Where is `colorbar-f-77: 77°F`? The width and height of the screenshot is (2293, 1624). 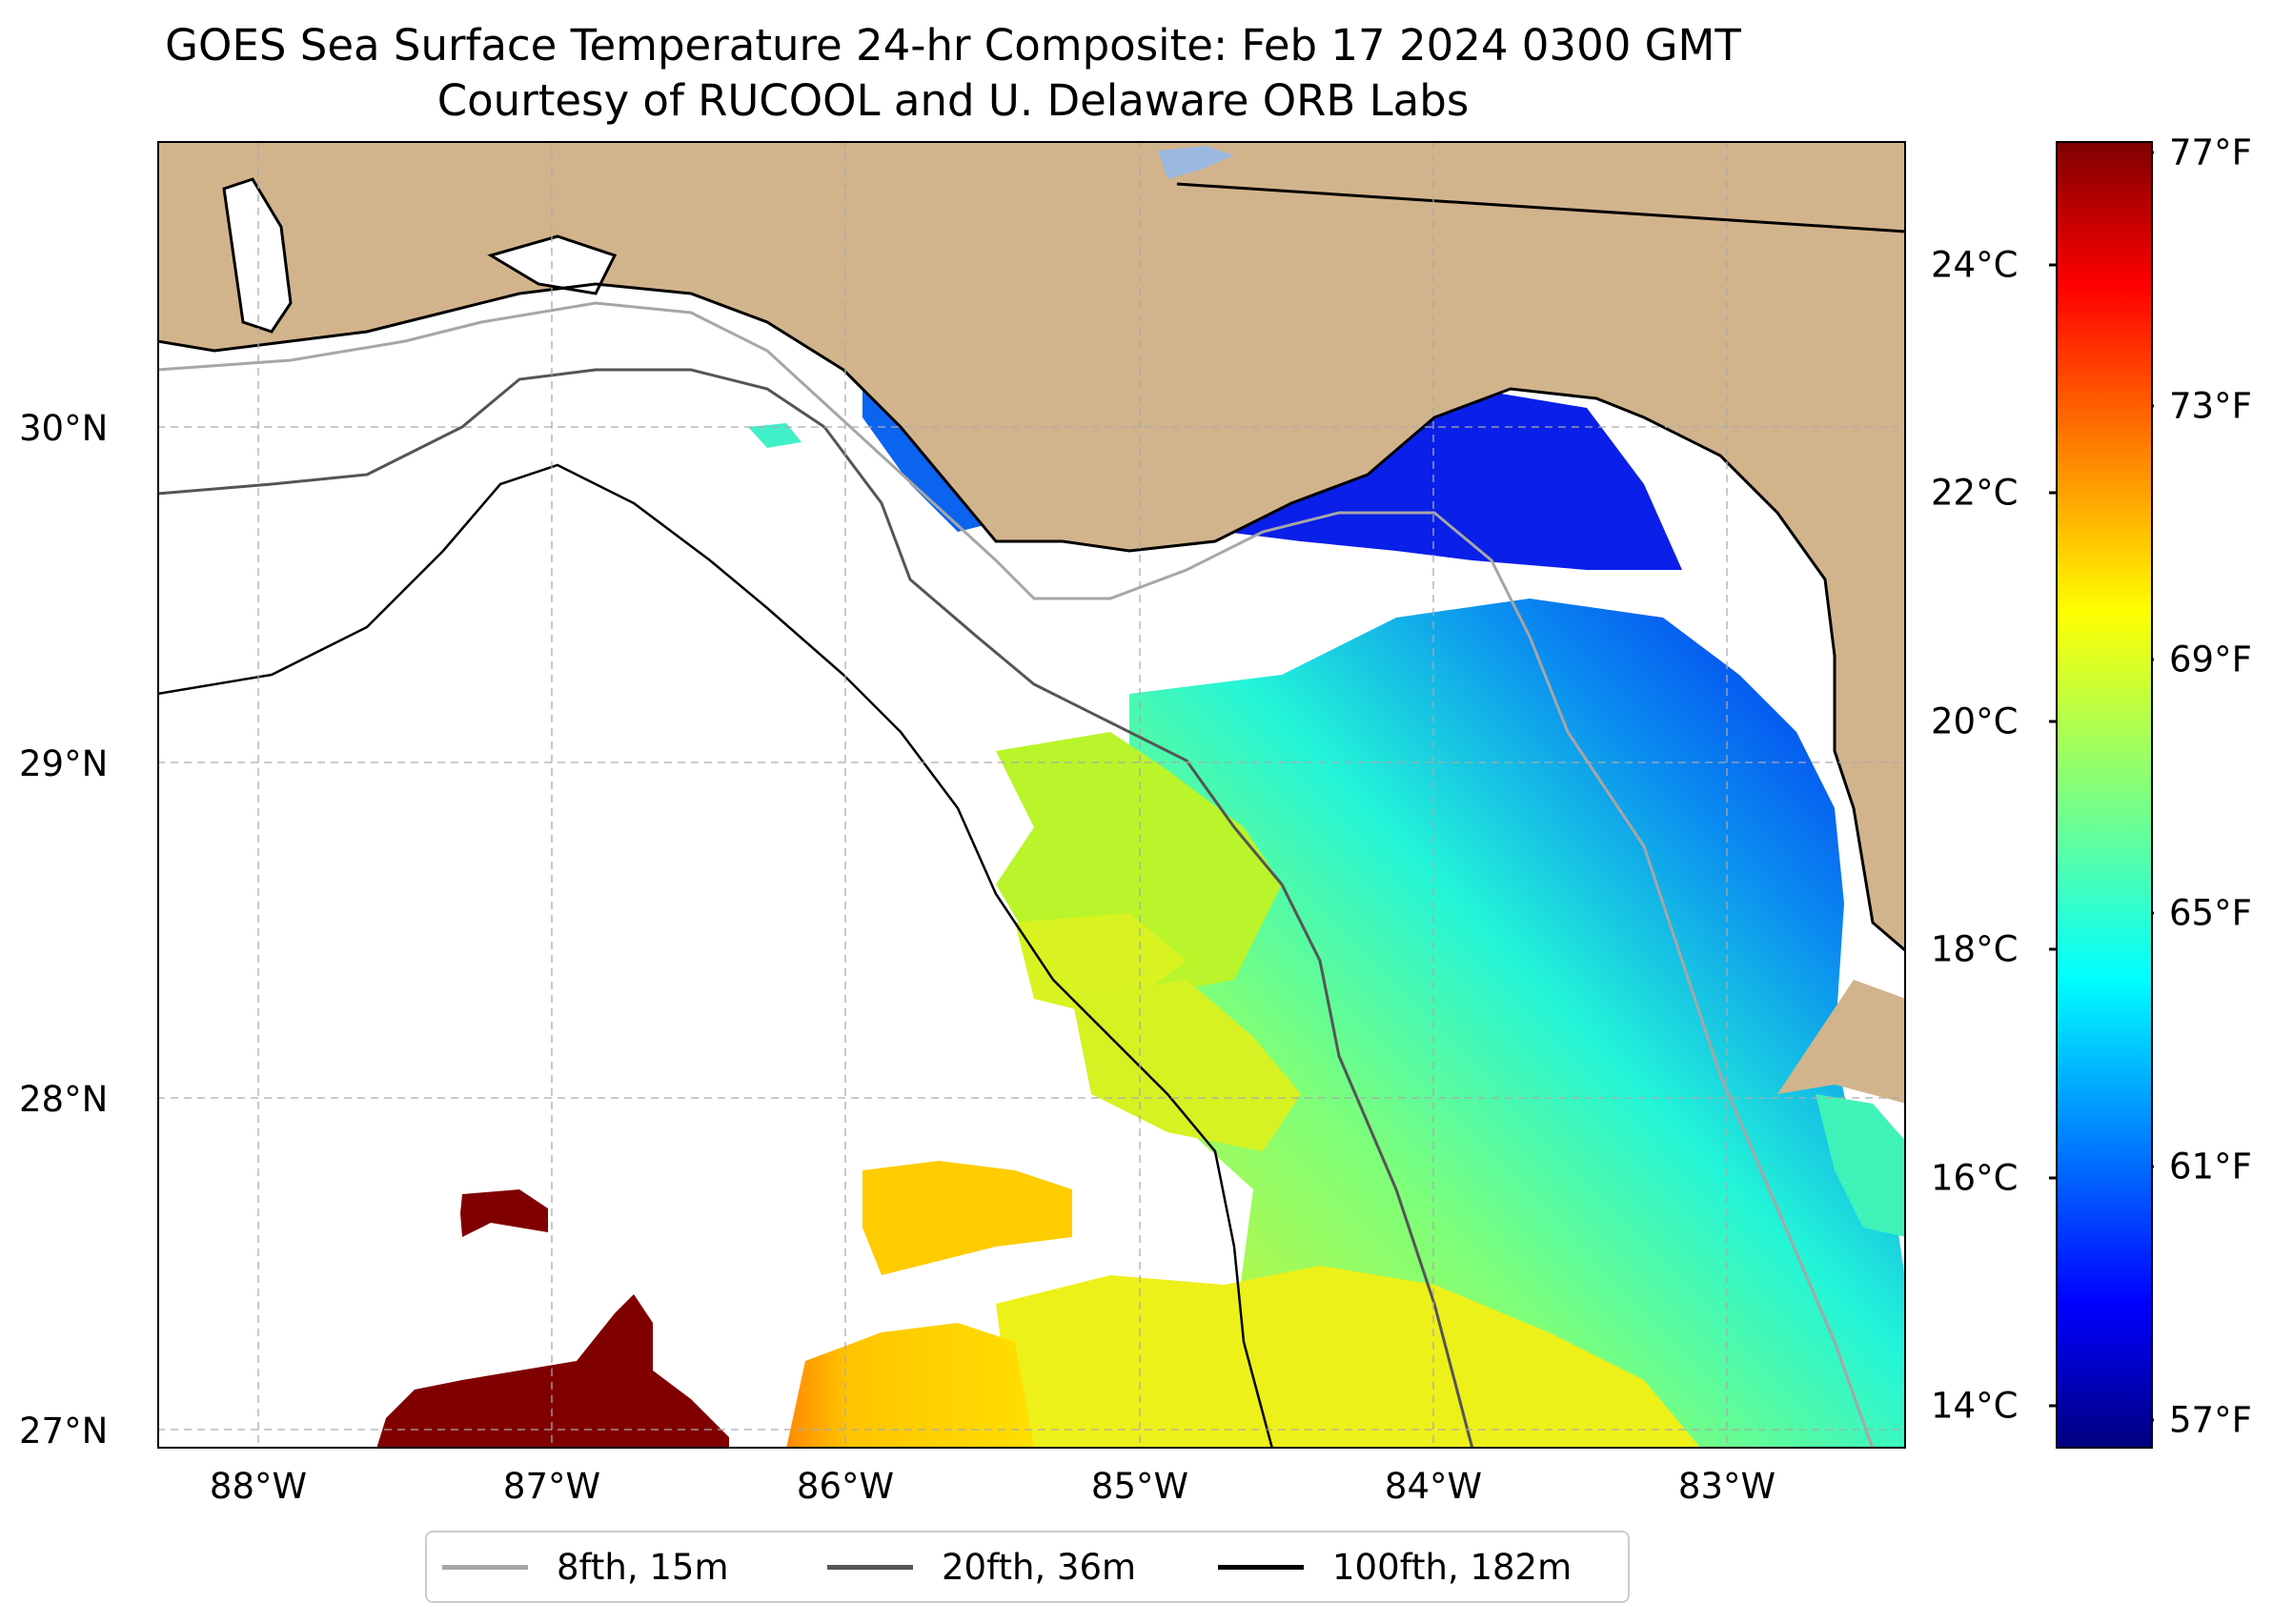
colorbar-f-77: 77°F is located at coordinates (2211, 152).